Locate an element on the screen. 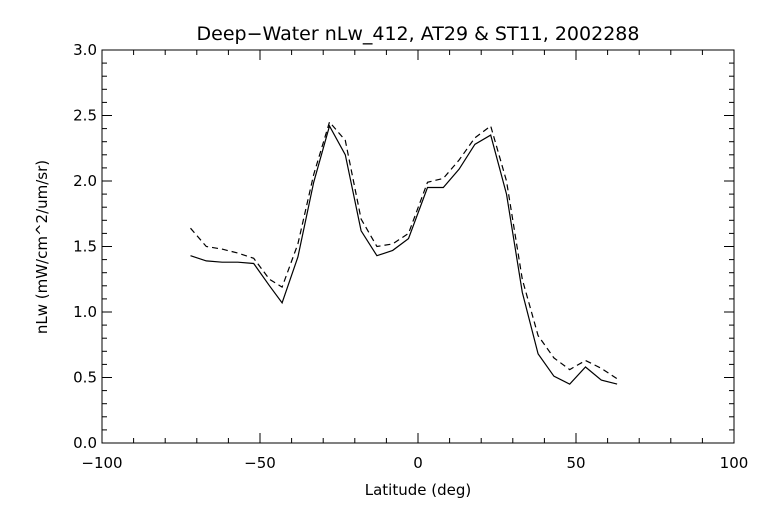 This screenshot has width=768, height=512. y-tick-label: 2.0 is located at coordinates (85, 181).